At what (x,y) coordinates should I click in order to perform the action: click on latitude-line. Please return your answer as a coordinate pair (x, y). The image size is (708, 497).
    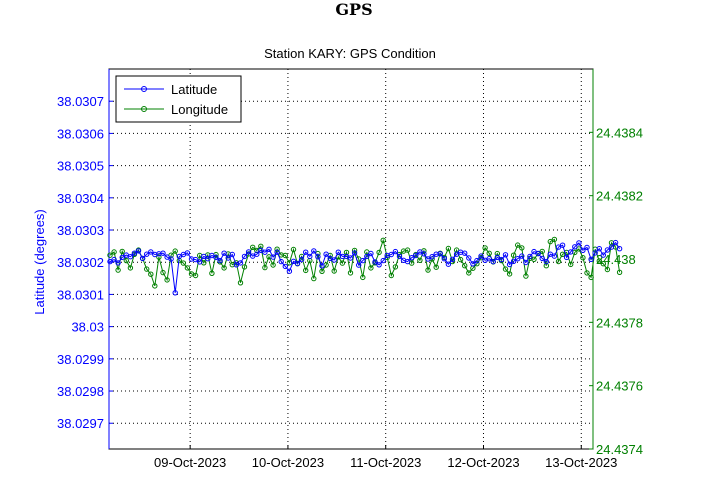
    Looking at the image, I should click on (365, 267).